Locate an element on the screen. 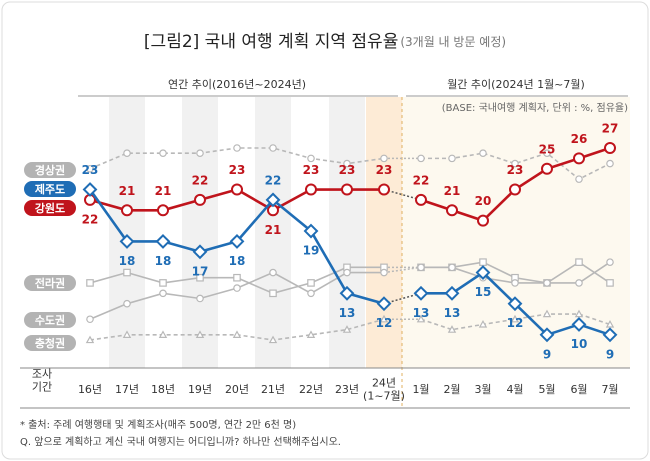 The height and width of the screenshot is (461, 650). x-tick-label: 18년 is located at coordinates (163, 389).